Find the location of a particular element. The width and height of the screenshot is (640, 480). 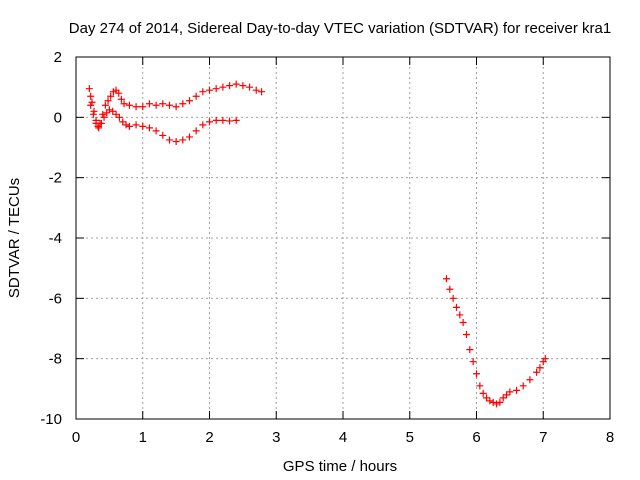

x-tick-label: 7 is located at coordinates (543, 437).